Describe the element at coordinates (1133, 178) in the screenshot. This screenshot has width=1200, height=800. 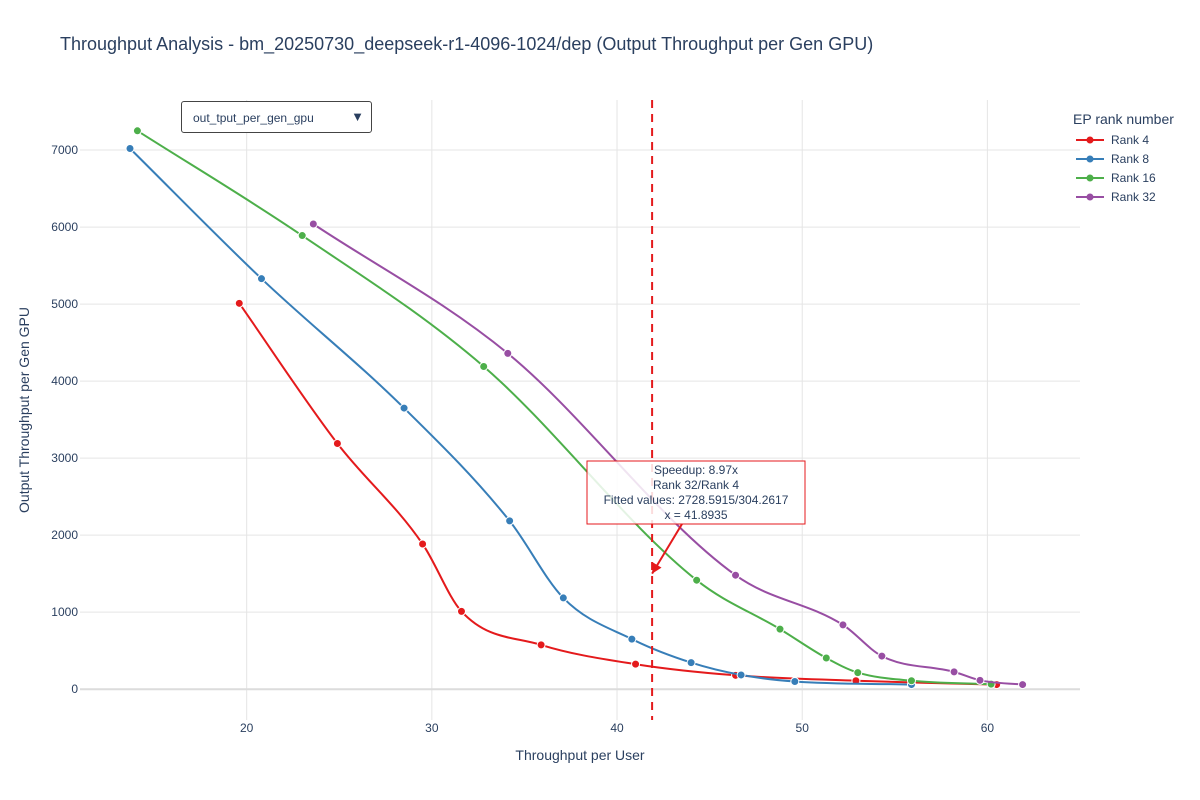
I see `legend-label: Rank 16` at that location.